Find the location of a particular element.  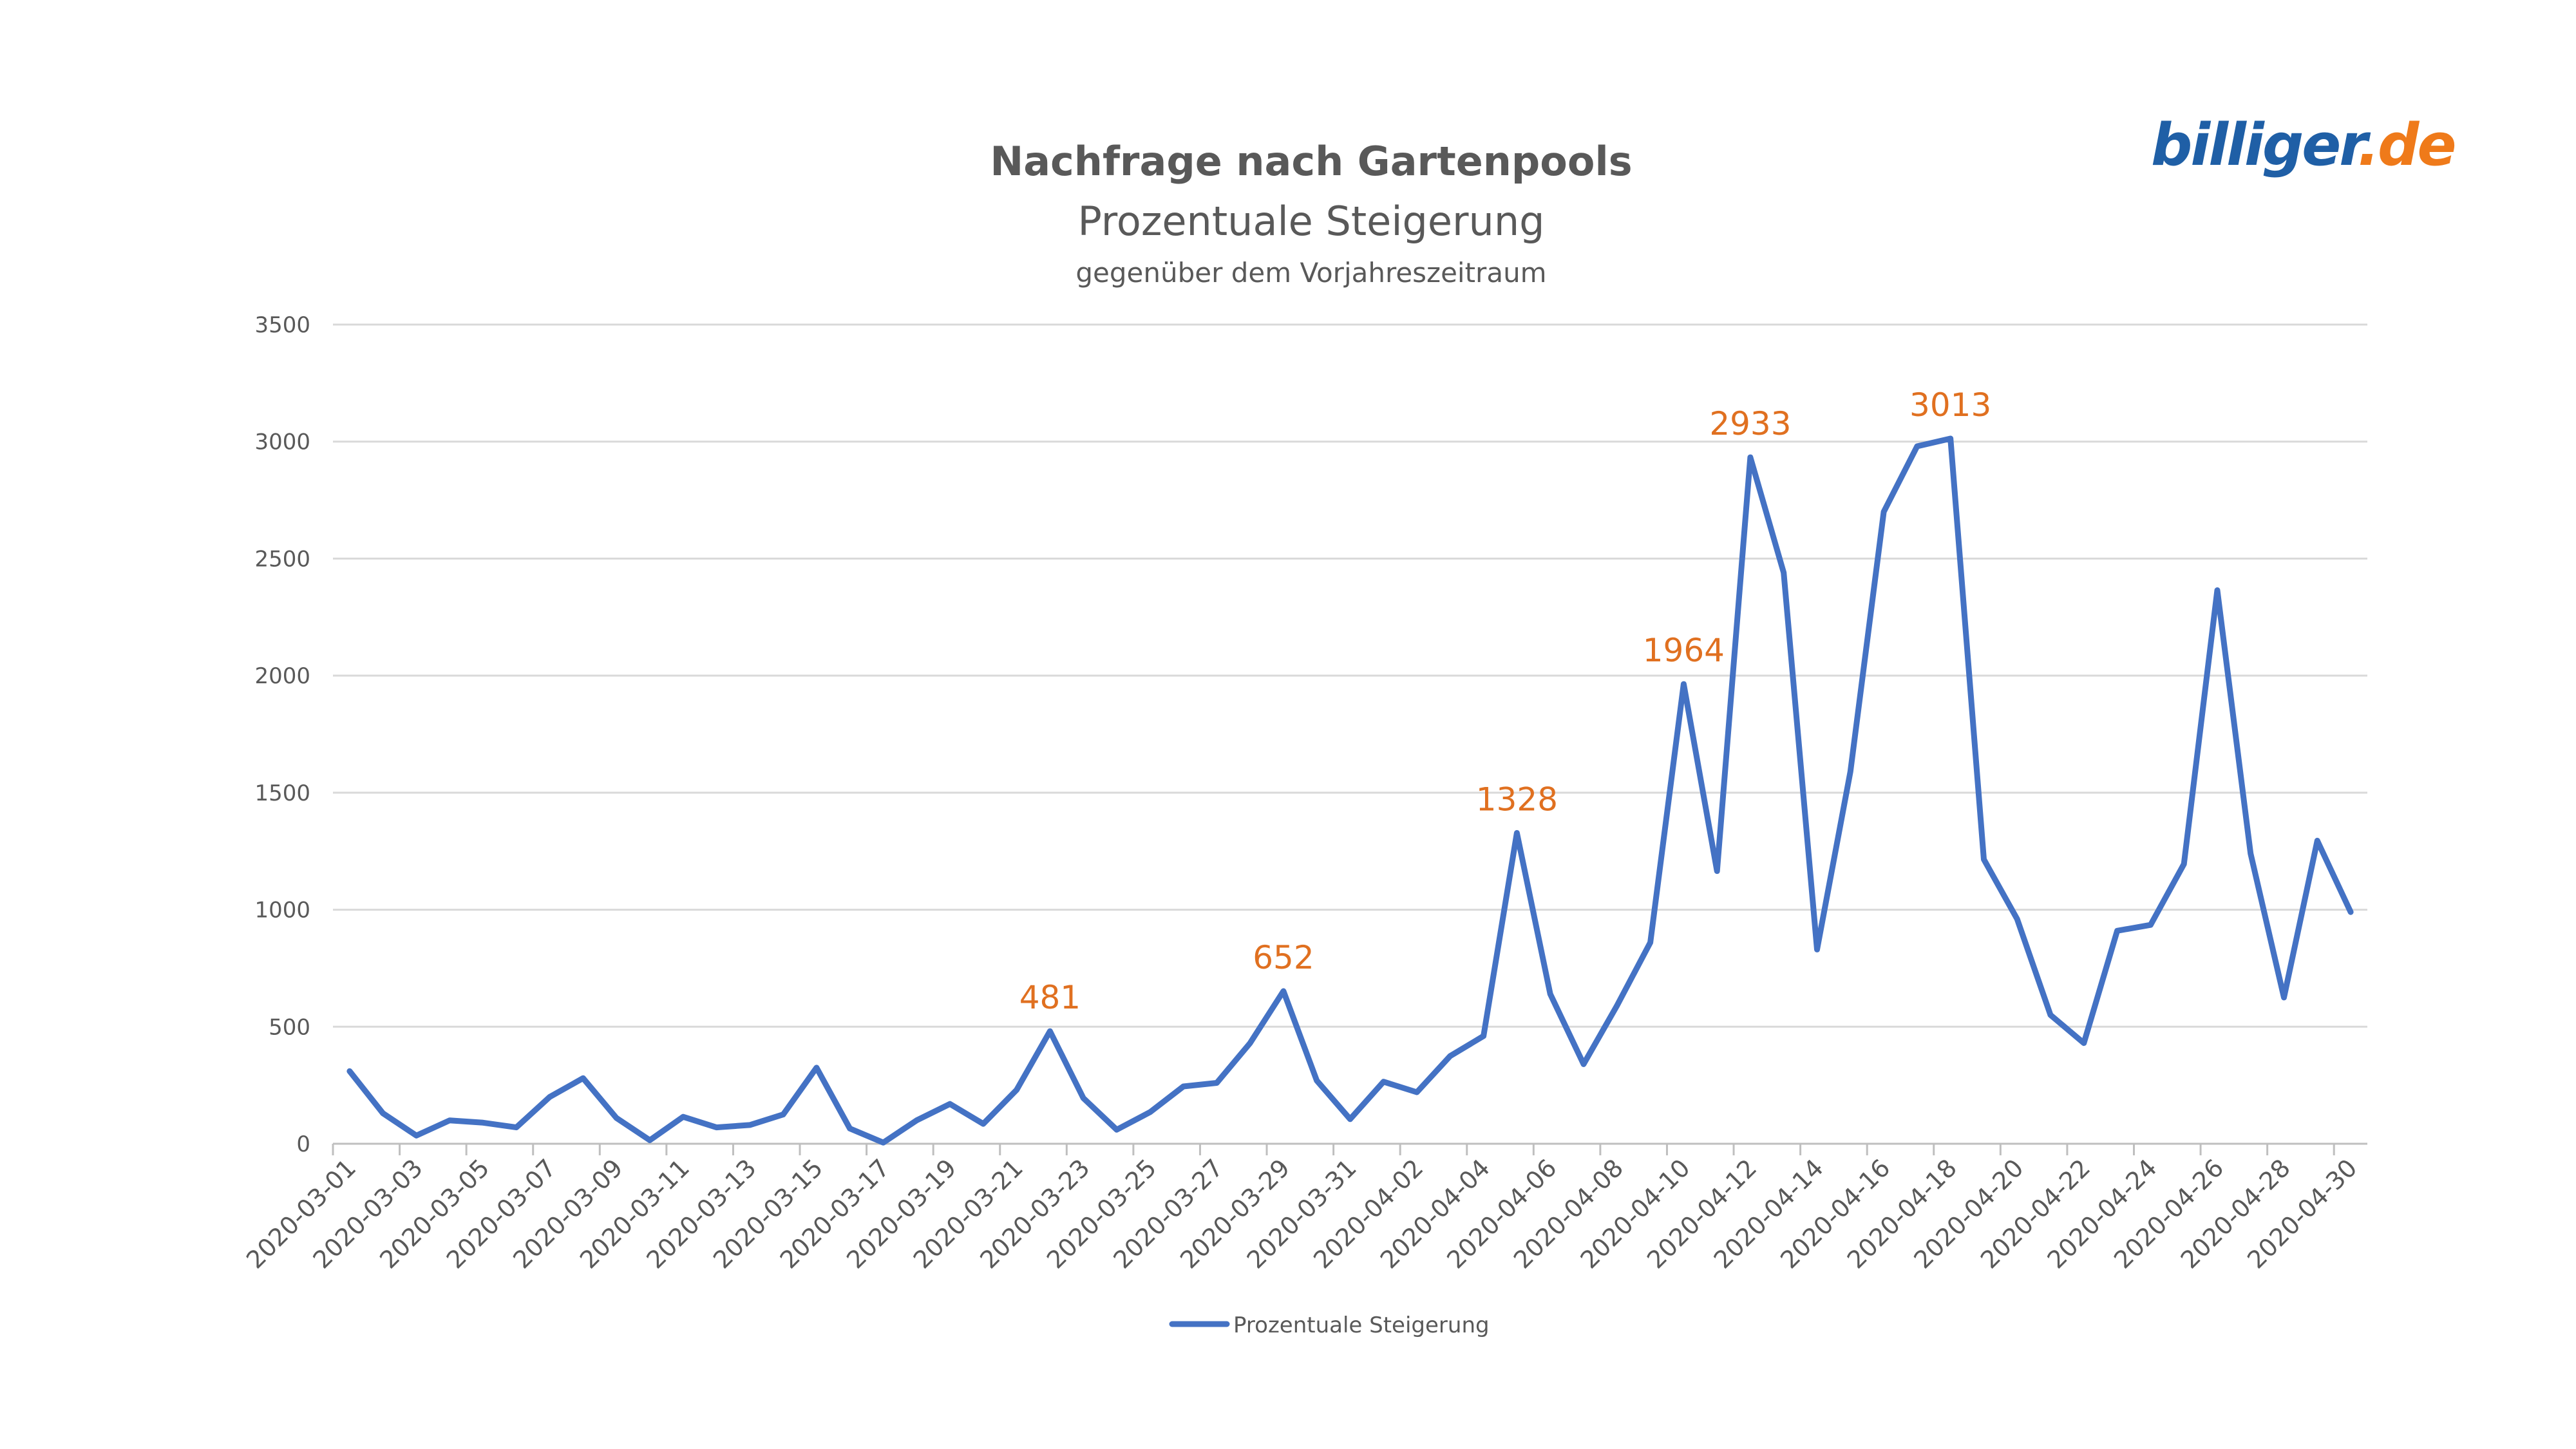

data-label: 2933 is located at coordinates (1750, 423).